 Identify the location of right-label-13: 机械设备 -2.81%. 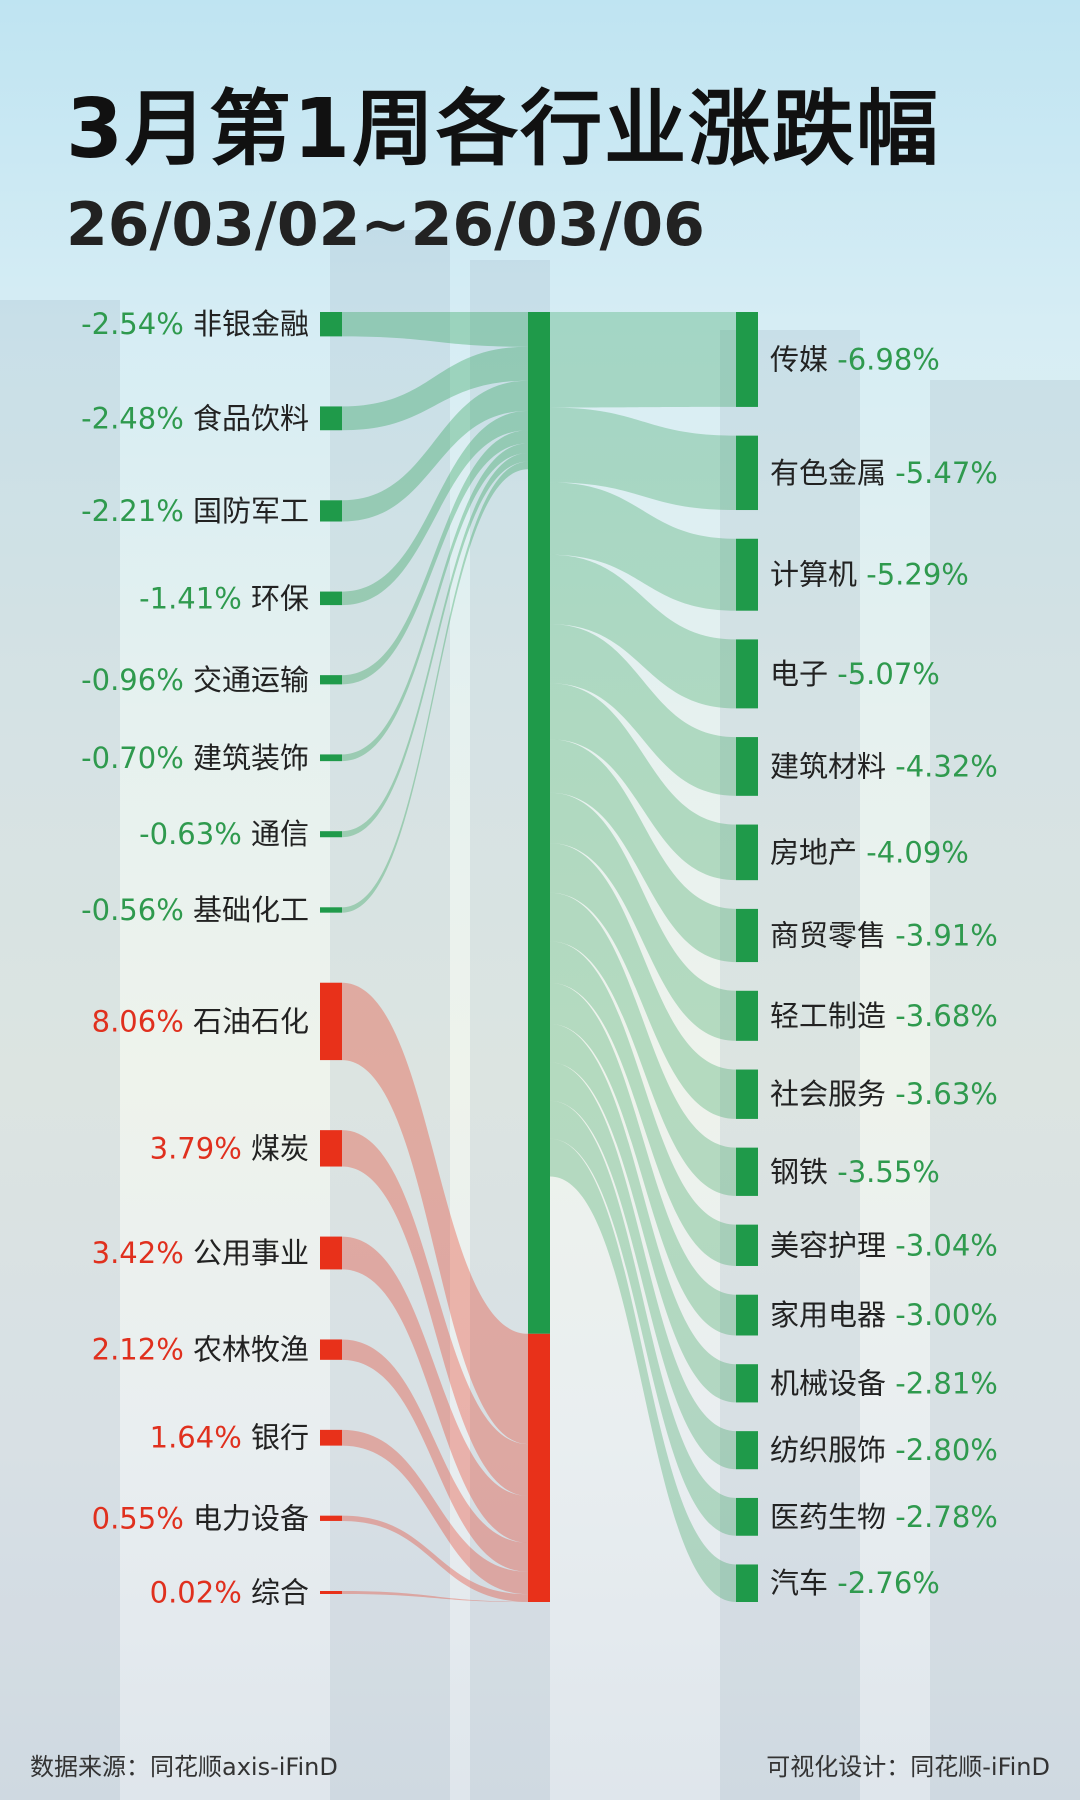
(884, 1383).